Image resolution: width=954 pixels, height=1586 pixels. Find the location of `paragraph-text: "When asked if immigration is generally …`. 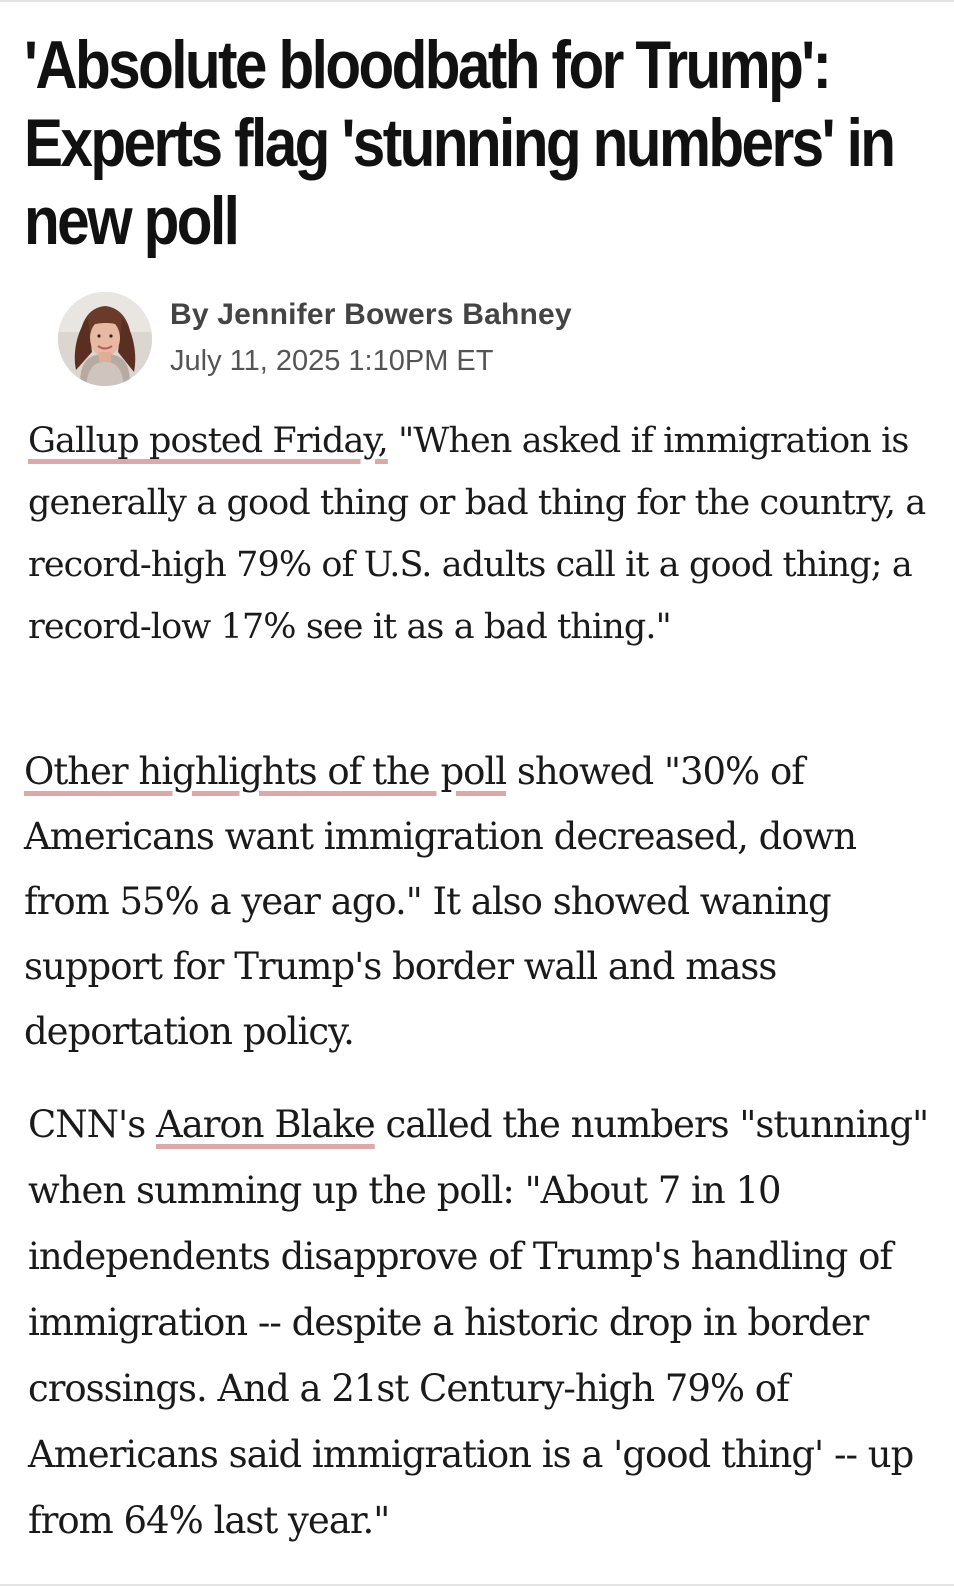

paragraph-text: "When asked if immigration is generally … is located at coordinates (477, 534).